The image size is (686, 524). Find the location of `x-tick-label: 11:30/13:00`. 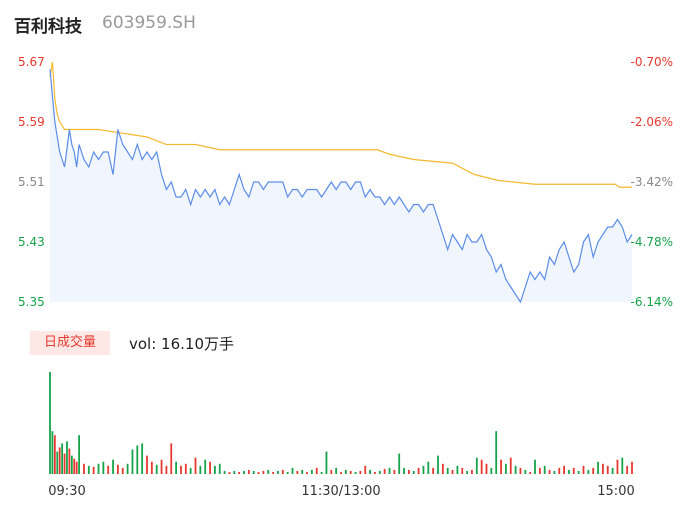

x-tick-label: 11:30/13:00 is located at coordinates (340, 491).